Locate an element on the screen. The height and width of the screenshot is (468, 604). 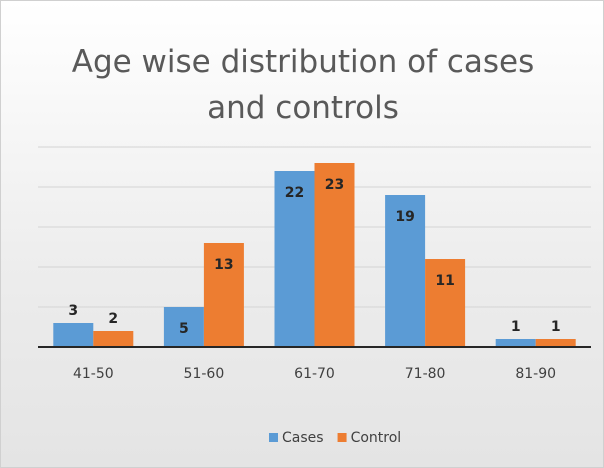
x-tick-label: 71-80 is located at coordinates (425, 374).